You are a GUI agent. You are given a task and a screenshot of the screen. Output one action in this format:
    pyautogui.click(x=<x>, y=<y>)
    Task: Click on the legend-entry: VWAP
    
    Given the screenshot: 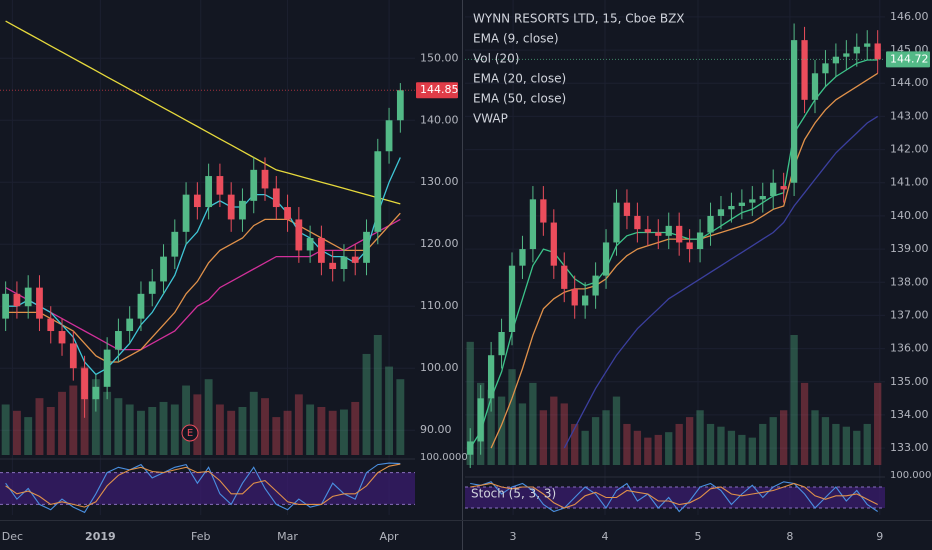 What is the action you would take?
    pyautogui.click(x=490, y=119)
    